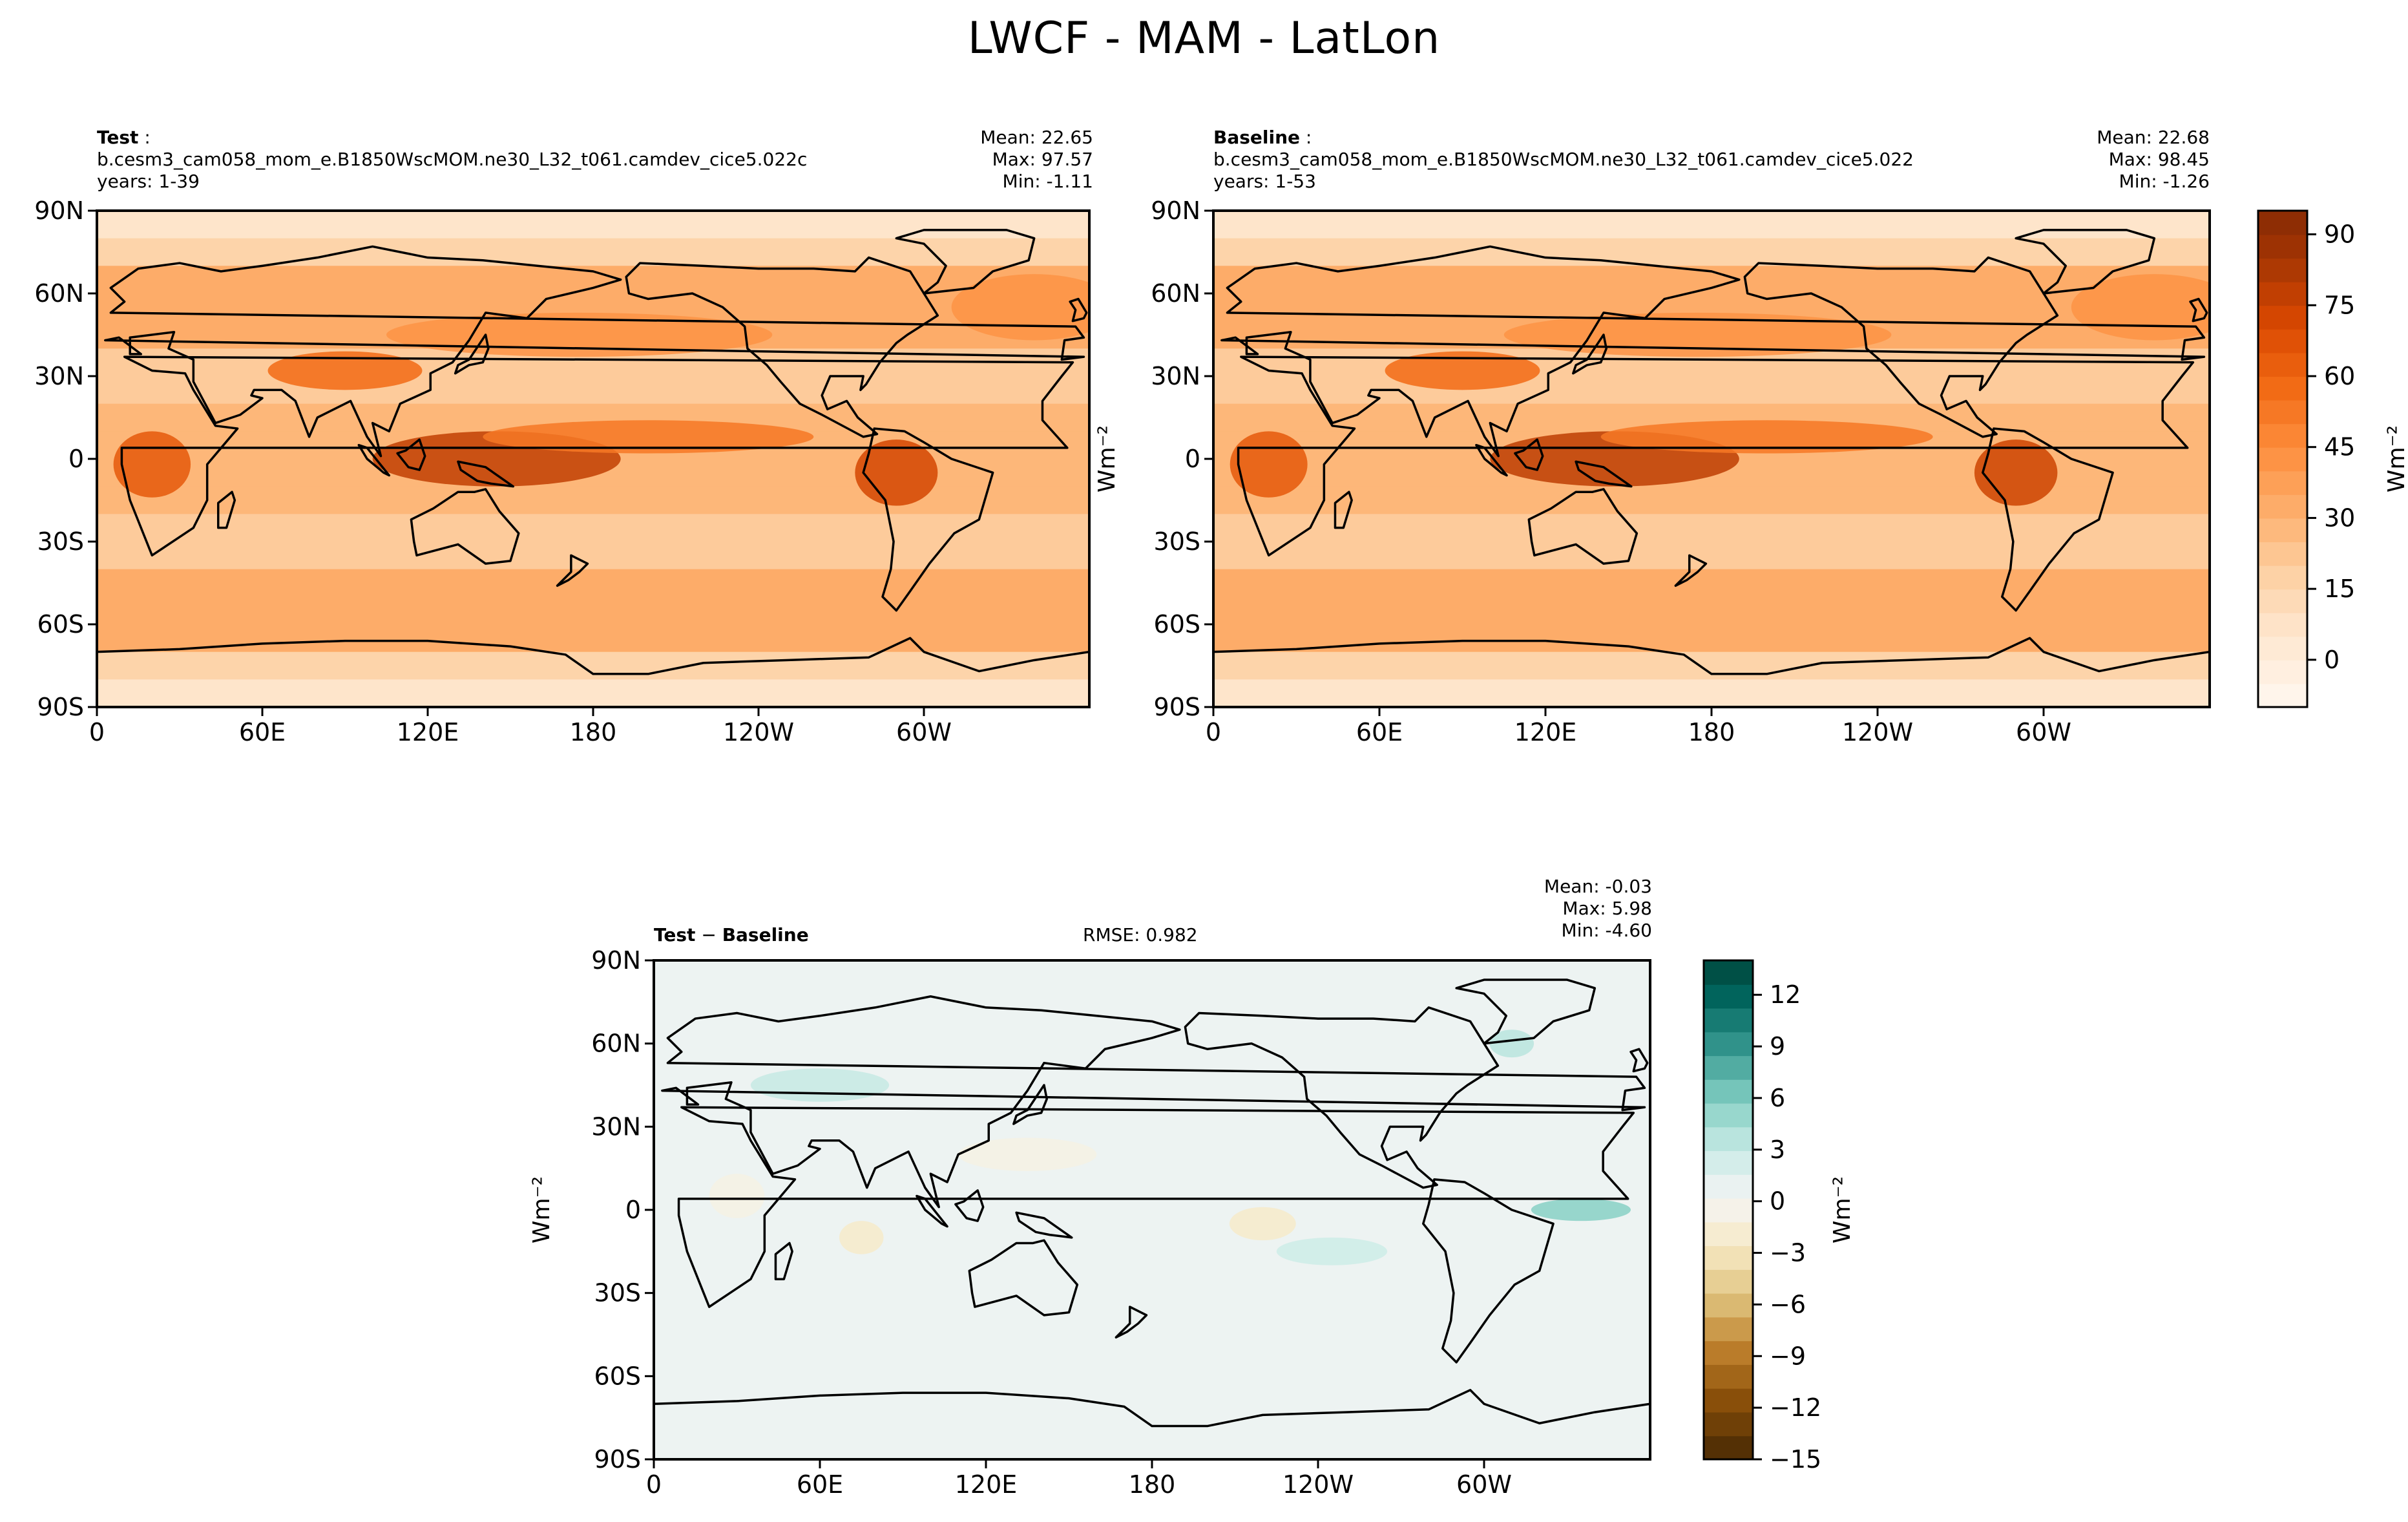 The image size is (2408, 1522). Describe the element at coordinates (76, 459) in the screenshot. I see `map0-ytick-label: 0` at that location.